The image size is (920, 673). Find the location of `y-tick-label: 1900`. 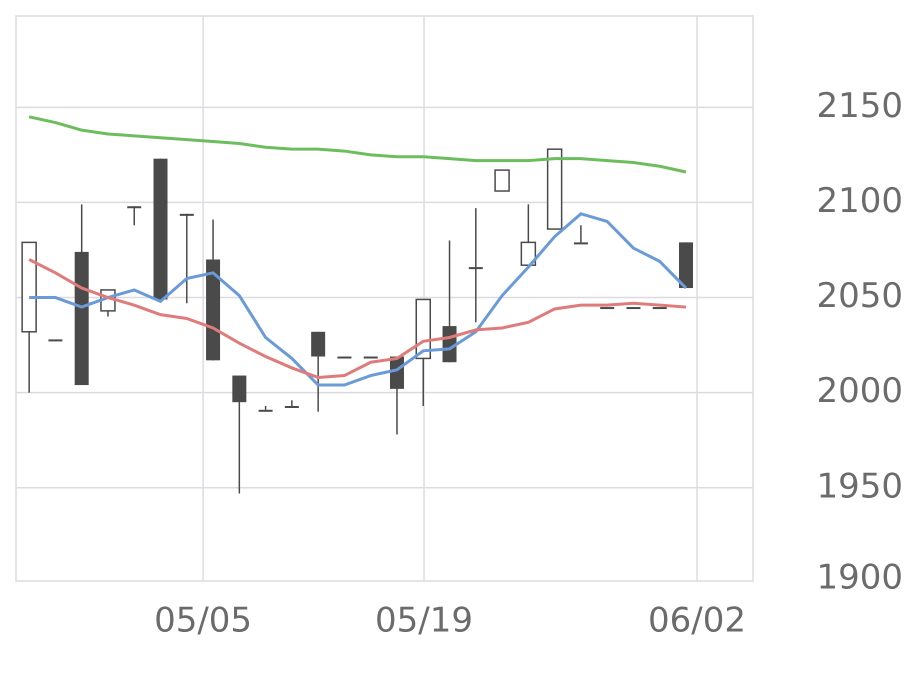

y-tick-label: 1900 is located at coordinates (859, 578).